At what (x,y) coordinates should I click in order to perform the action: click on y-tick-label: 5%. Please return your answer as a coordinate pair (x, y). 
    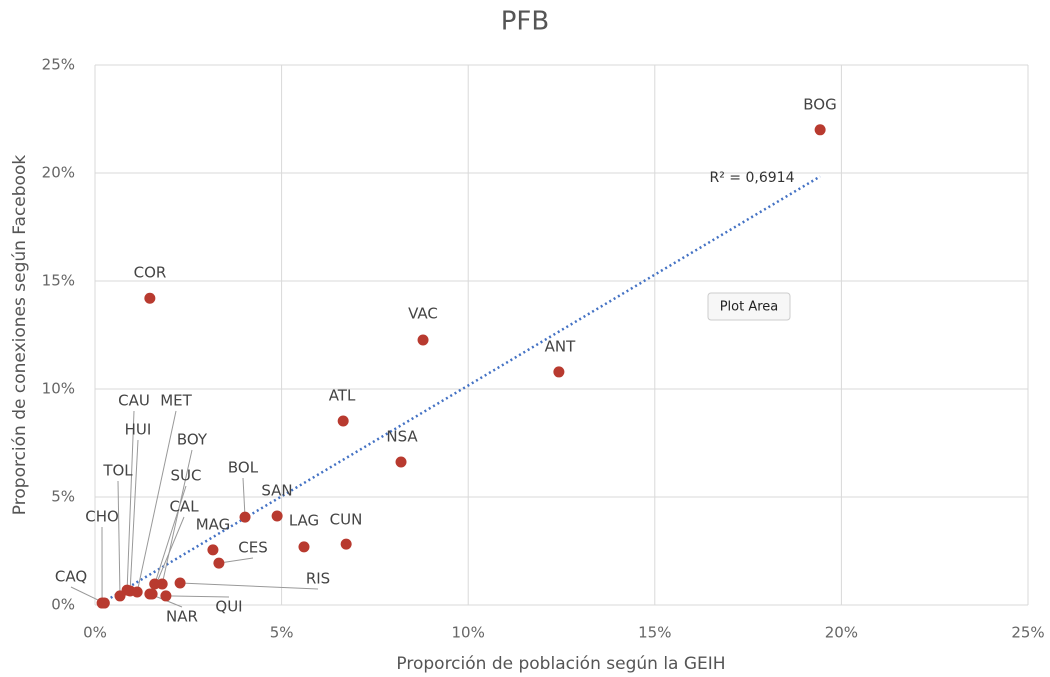
    Looking at the image, I should click on (63, 497).